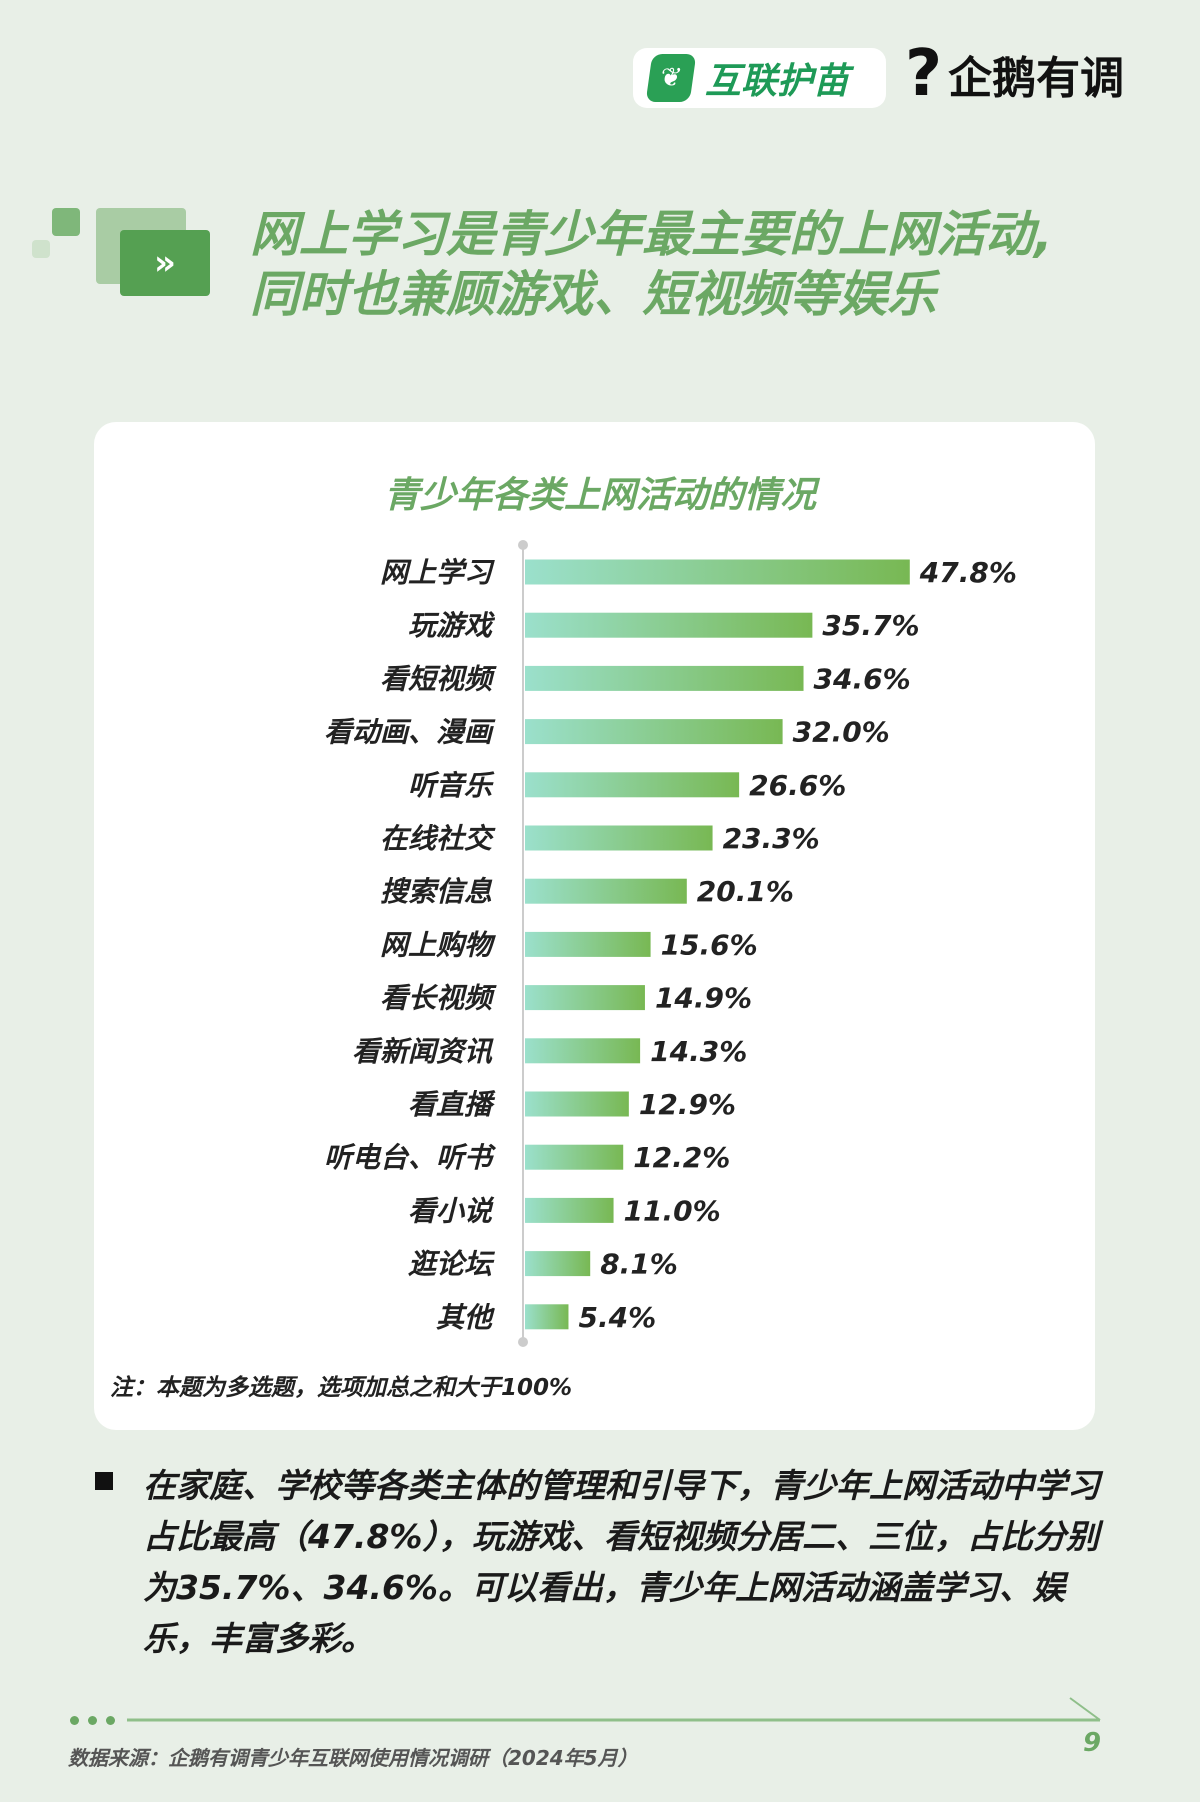 This screenshot has width=1200, height=1802. I want to click on category-label: 看长视频, so click(438, 998).